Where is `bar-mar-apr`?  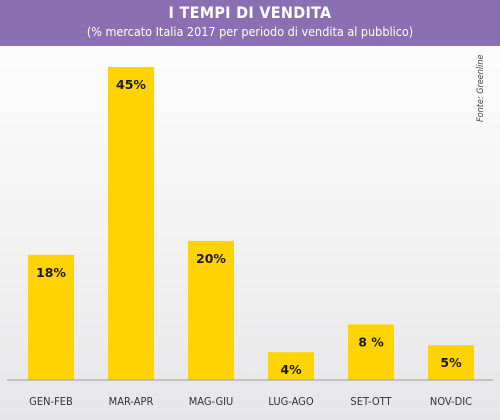
bar-mar-apr is located at coordinates (131, 223).